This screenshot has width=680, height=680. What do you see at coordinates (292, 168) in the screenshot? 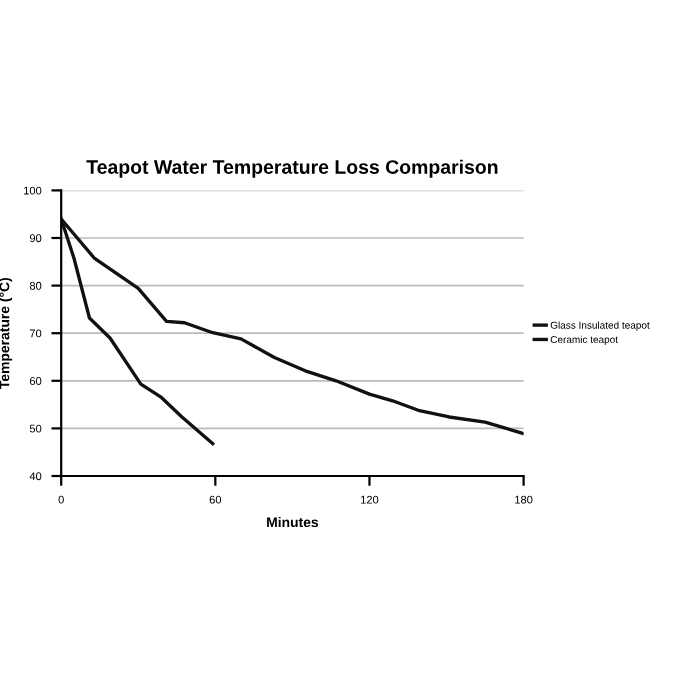
I see `chart-title: Teapot Water Temperature Loss Comparison` at bounding box center [292, 168].